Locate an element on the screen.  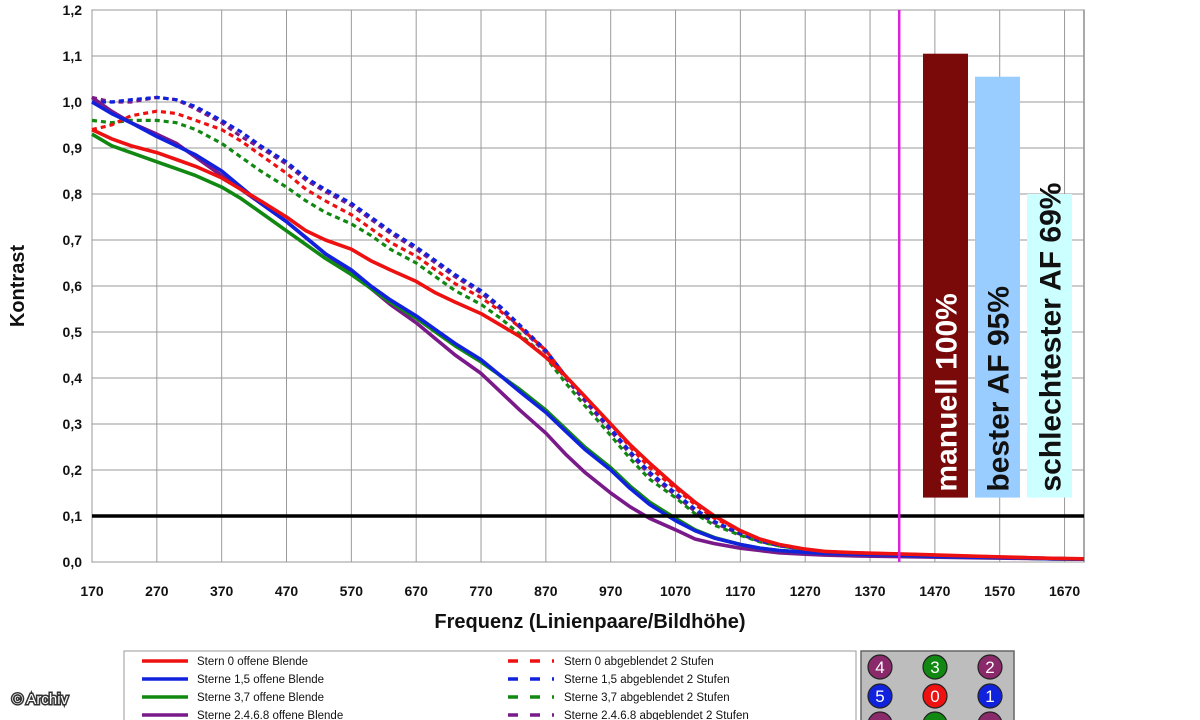
copyright-text: © Archiv is located at coordinates (40, 699).